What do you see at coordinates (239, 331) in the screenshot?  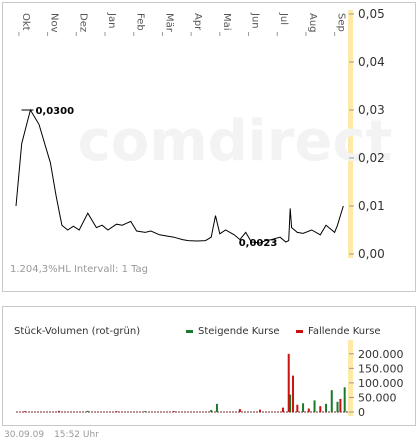 I see `legend-up-label: Steigende Kurse` at bounding box center [239, 331].